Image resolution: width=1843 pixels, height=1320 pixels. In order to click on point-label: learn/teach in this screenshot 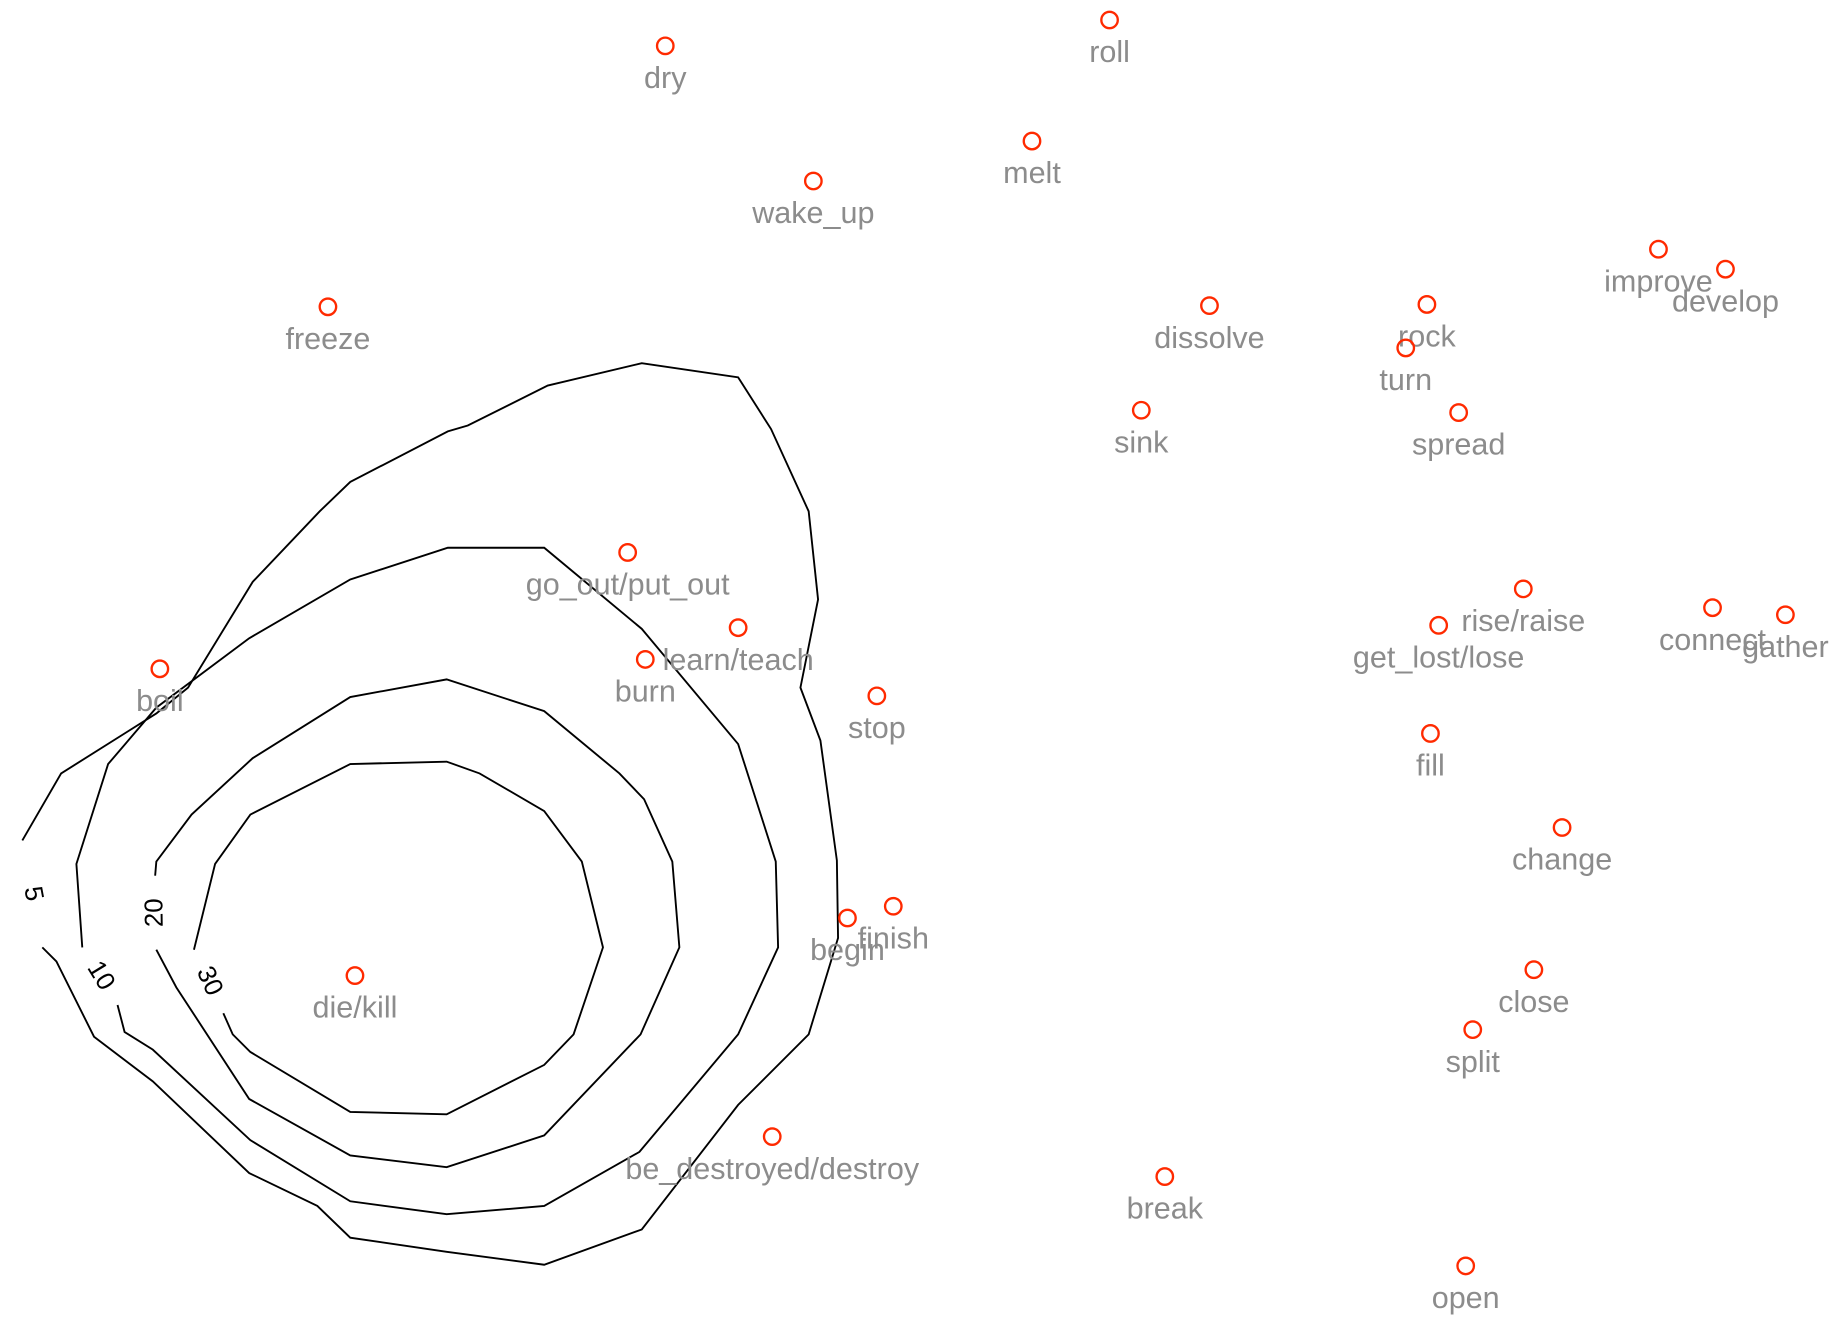, I will do `click(738, 660)`.